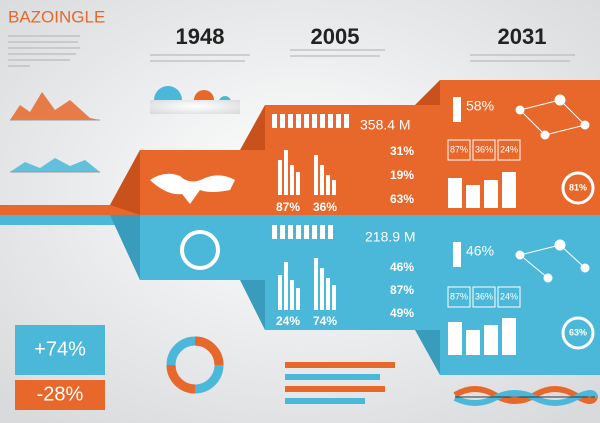 The height and width of the screenshot is (423, 600). I want to click on wave, so click(525, 398).